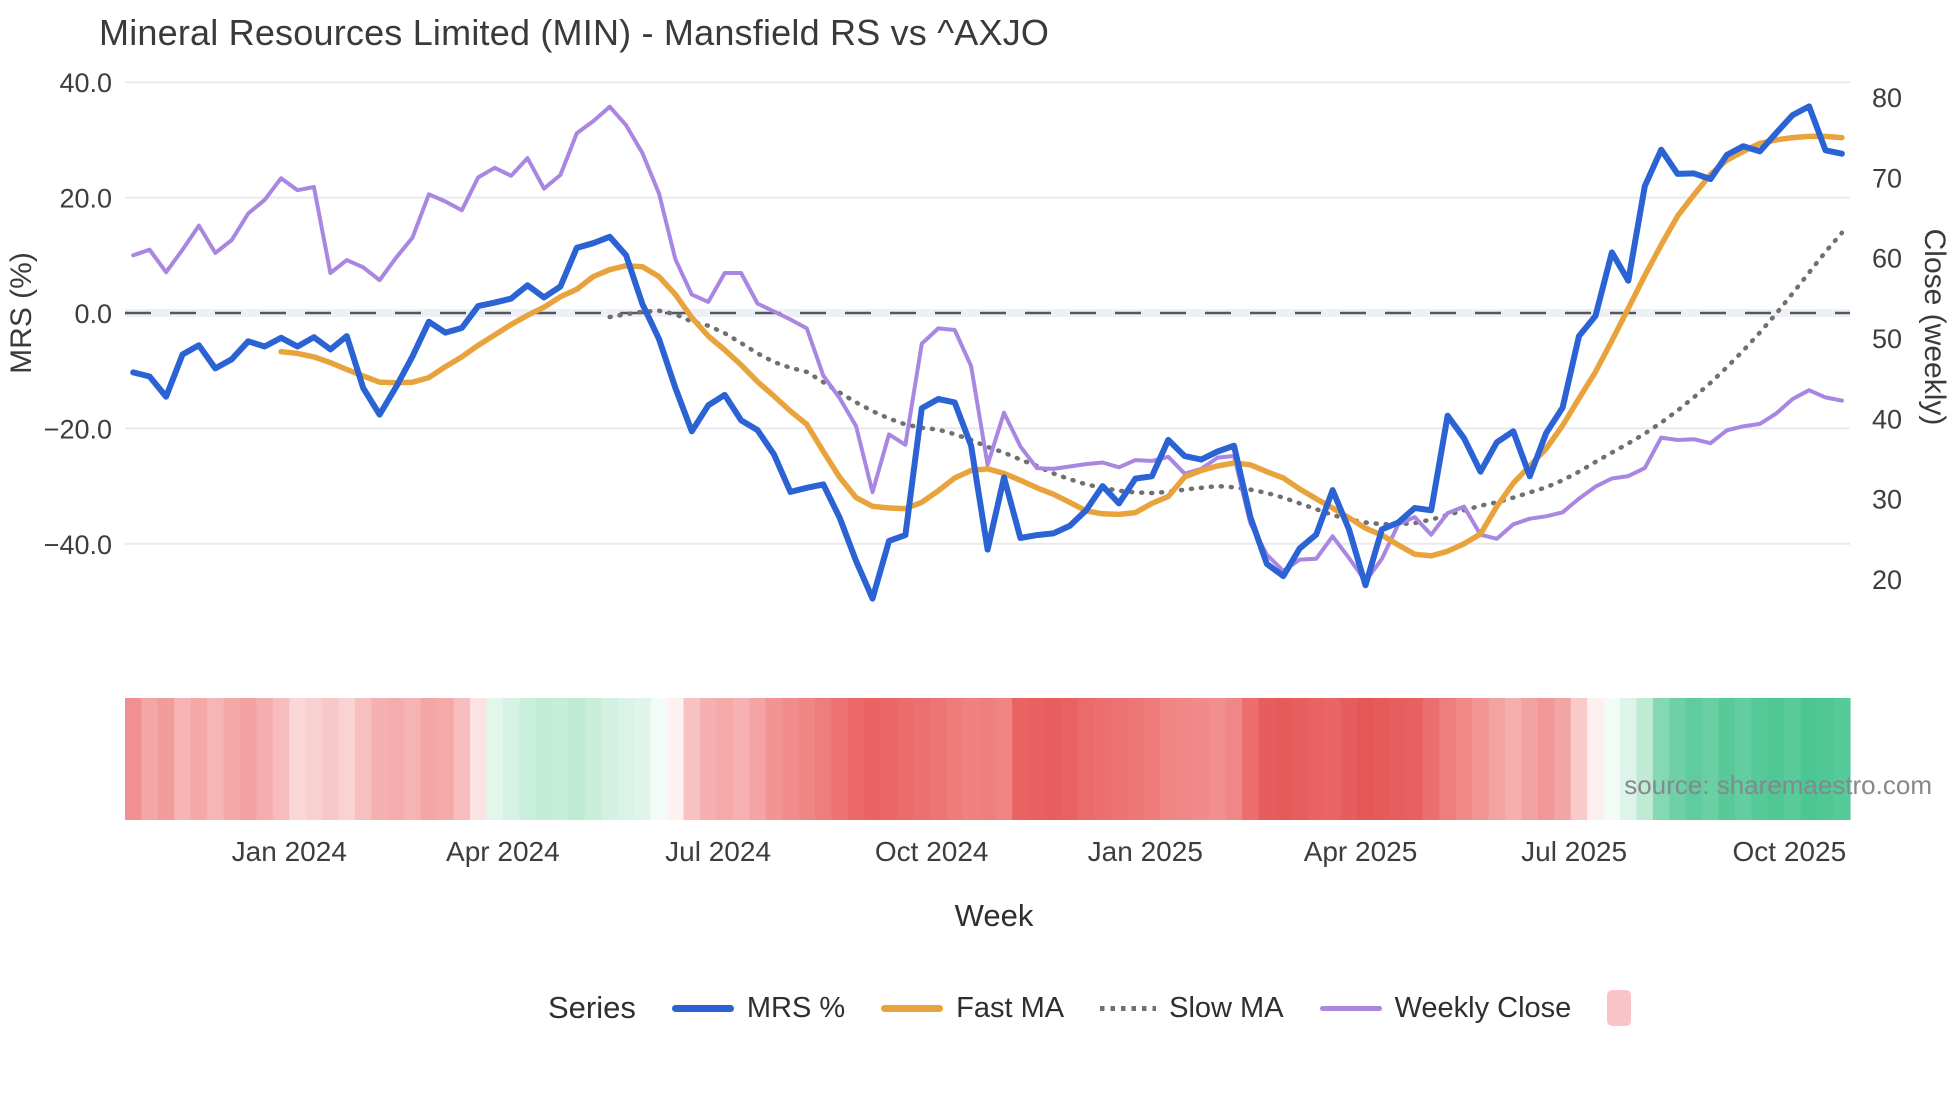  I want to click on yright-tick-label: 20, so click(1887, 580).